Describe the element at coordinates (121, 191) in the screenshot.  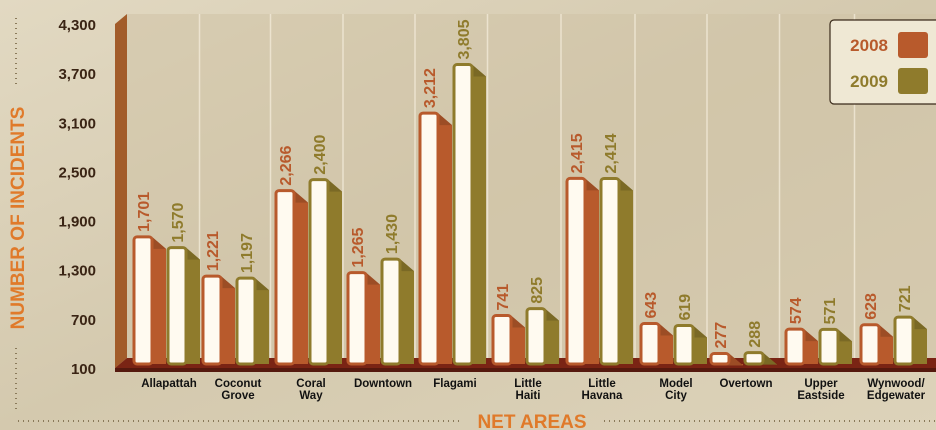
I see `chart-wall-side` at that location.